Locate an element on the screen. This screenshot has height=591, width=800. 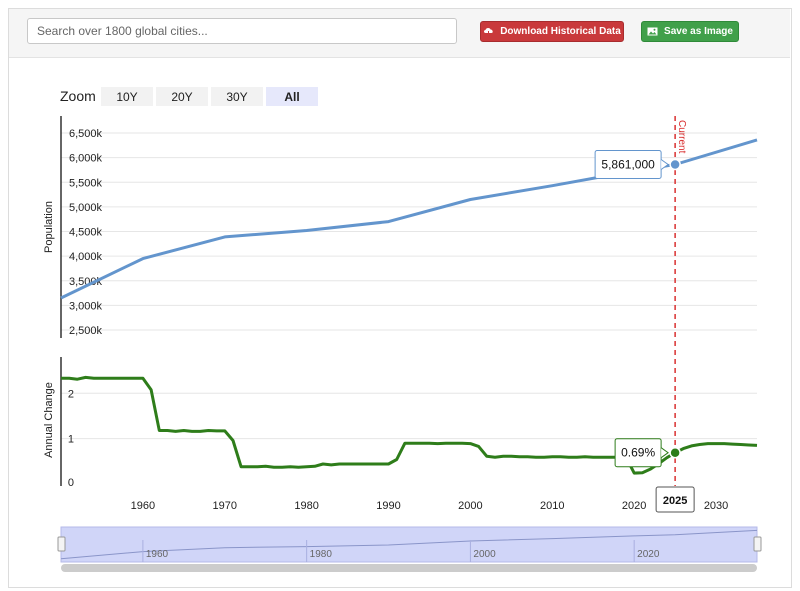
population-tick-label: 4,000k is located at coordinates (86, 257).